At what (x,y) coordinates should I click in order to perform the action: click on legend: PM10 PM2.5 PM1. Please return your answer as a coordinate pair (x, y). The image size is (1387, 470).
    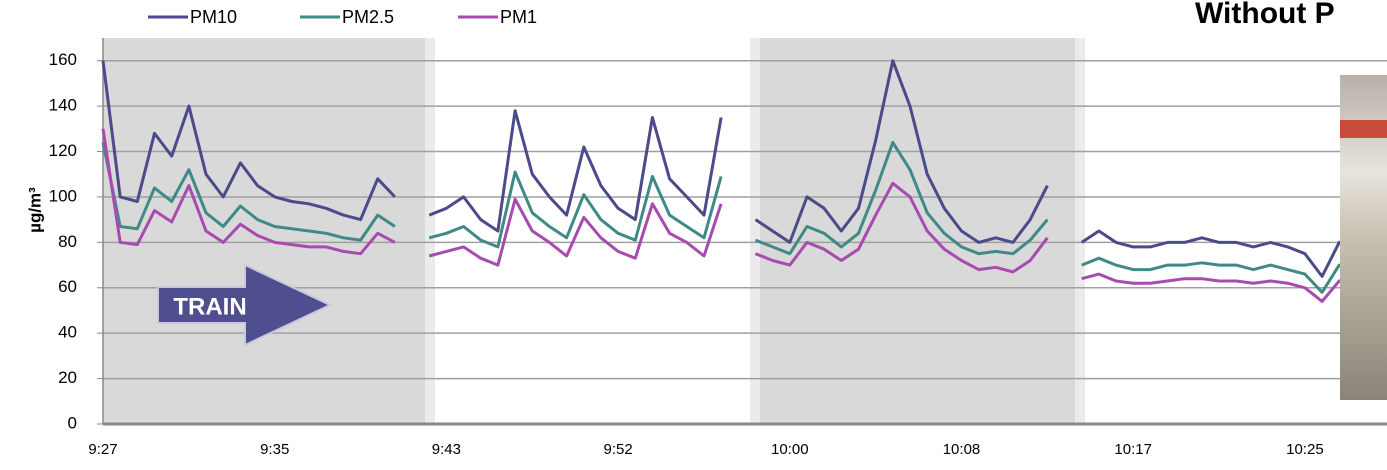
    Looking at the image, I should click on (342, 17).